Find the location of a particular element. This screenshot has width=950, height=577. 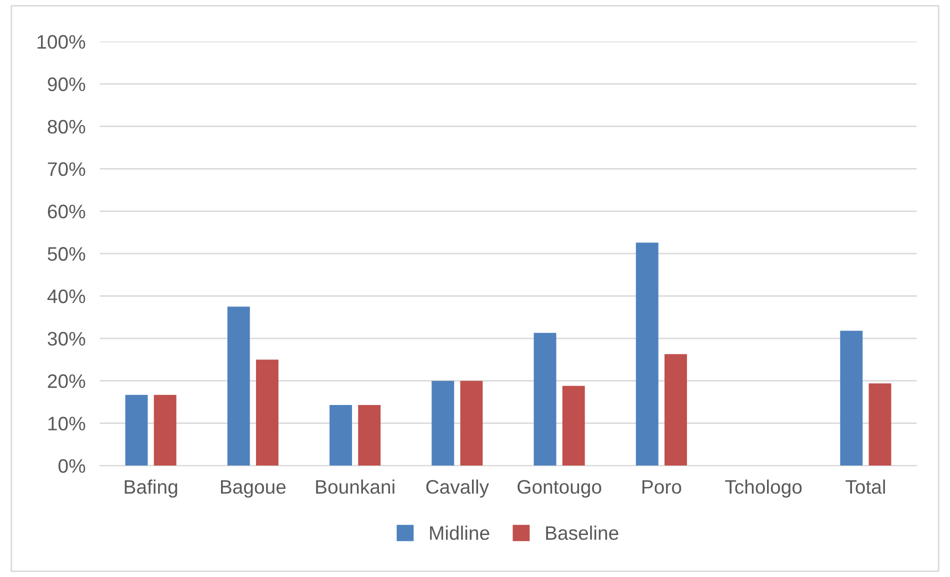

legend-label: Midline is located at coordinates (460, 533).